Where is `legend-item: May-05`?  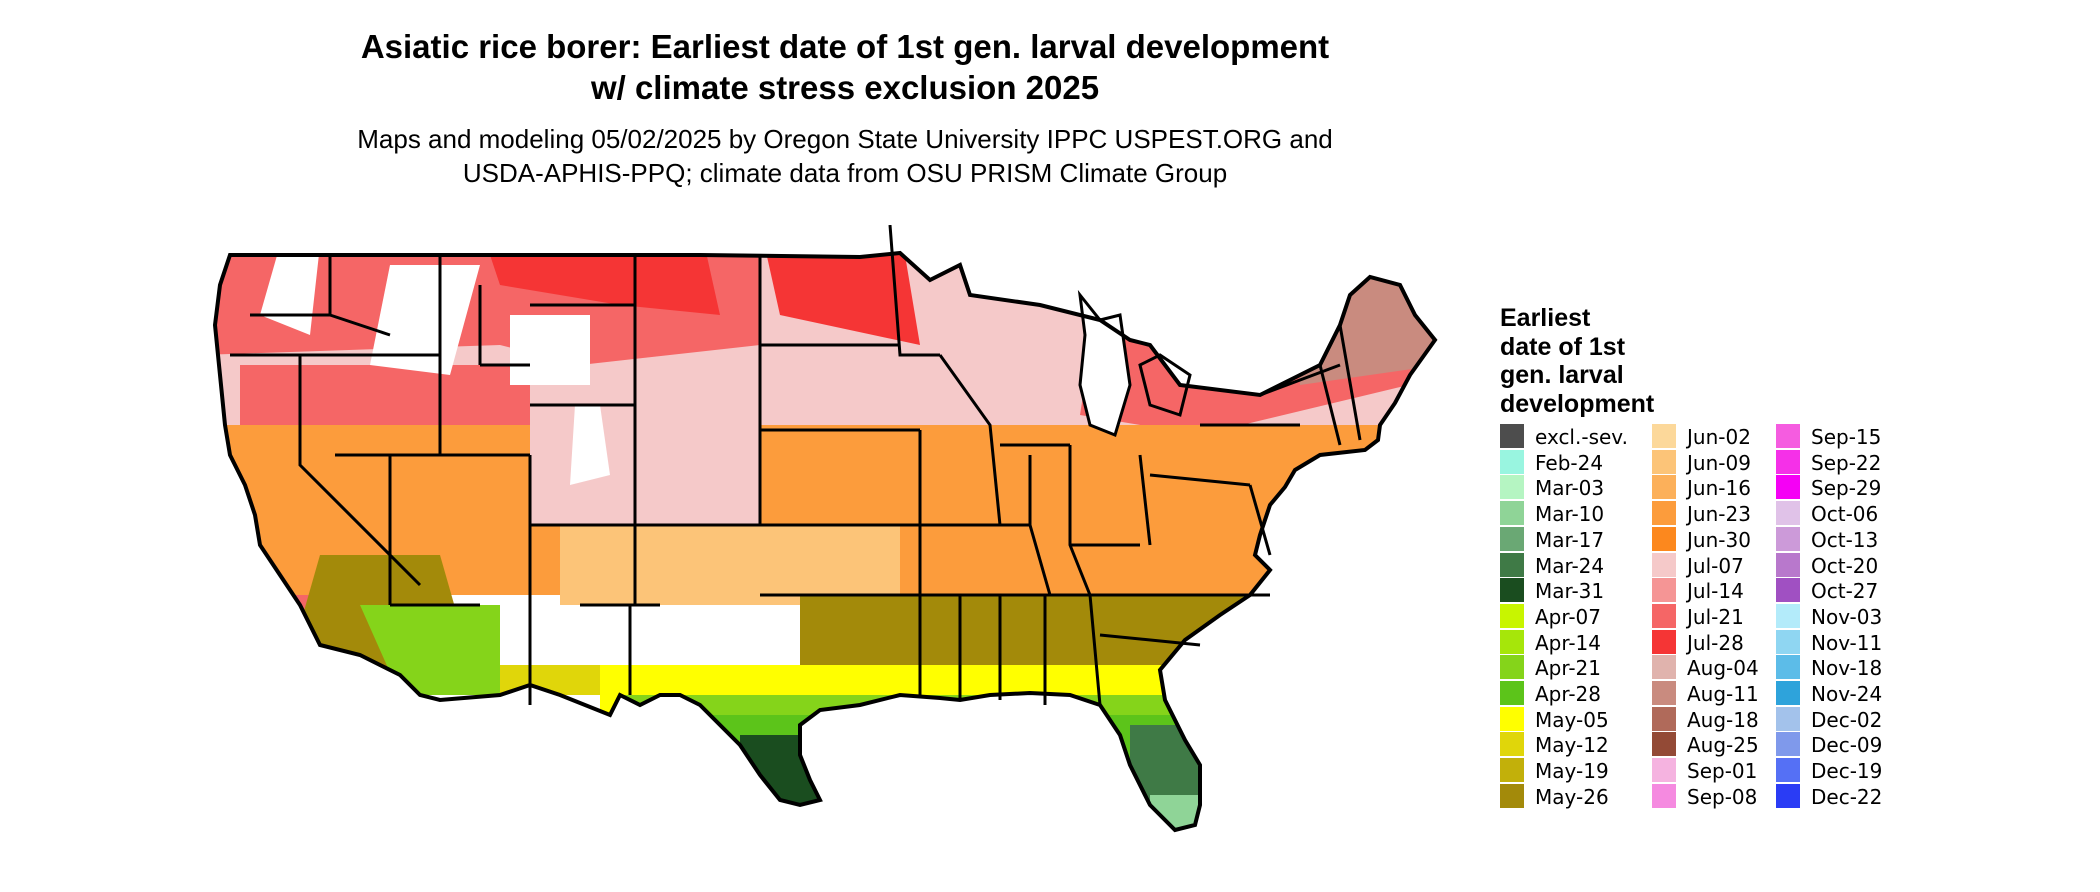 legend-item: May-05 is located at coordinates (1585, 719).